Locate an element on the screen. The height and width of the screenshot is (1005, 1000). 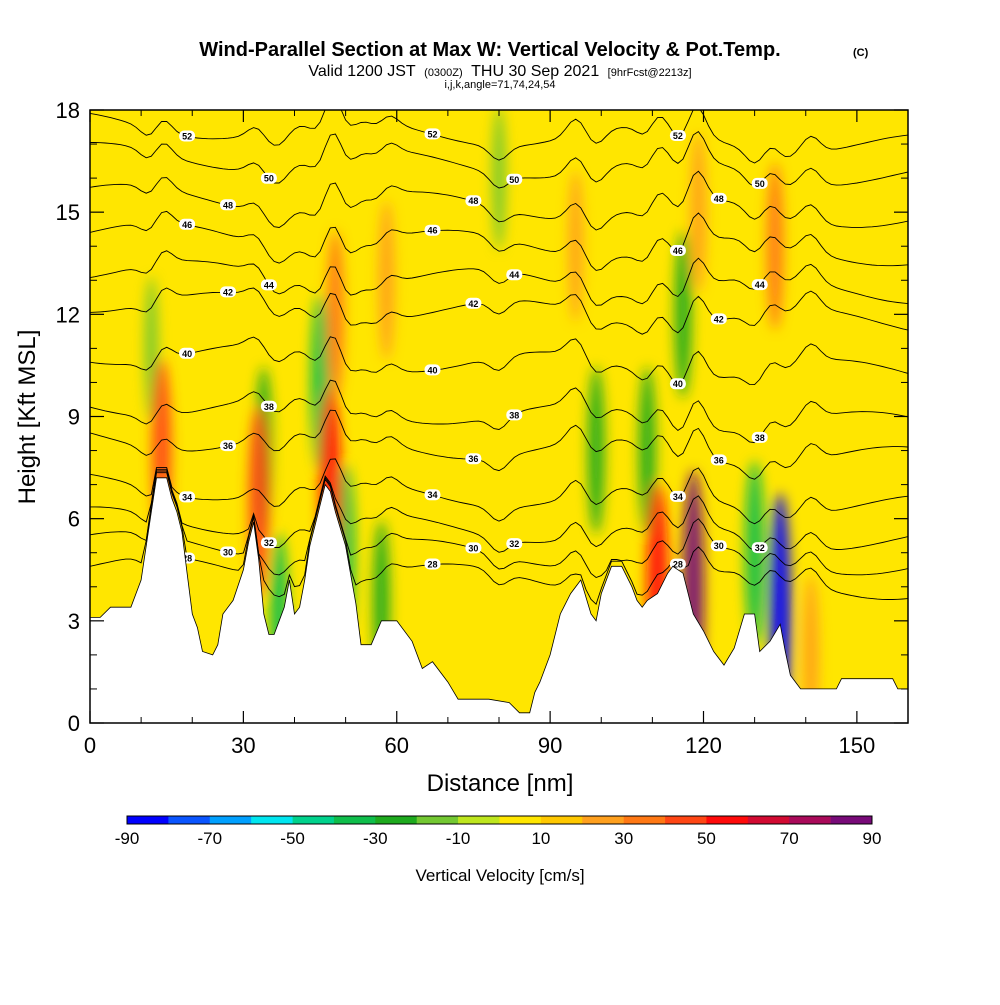
colorbar-tick-label: -10 is located at coordinates (458, 838).